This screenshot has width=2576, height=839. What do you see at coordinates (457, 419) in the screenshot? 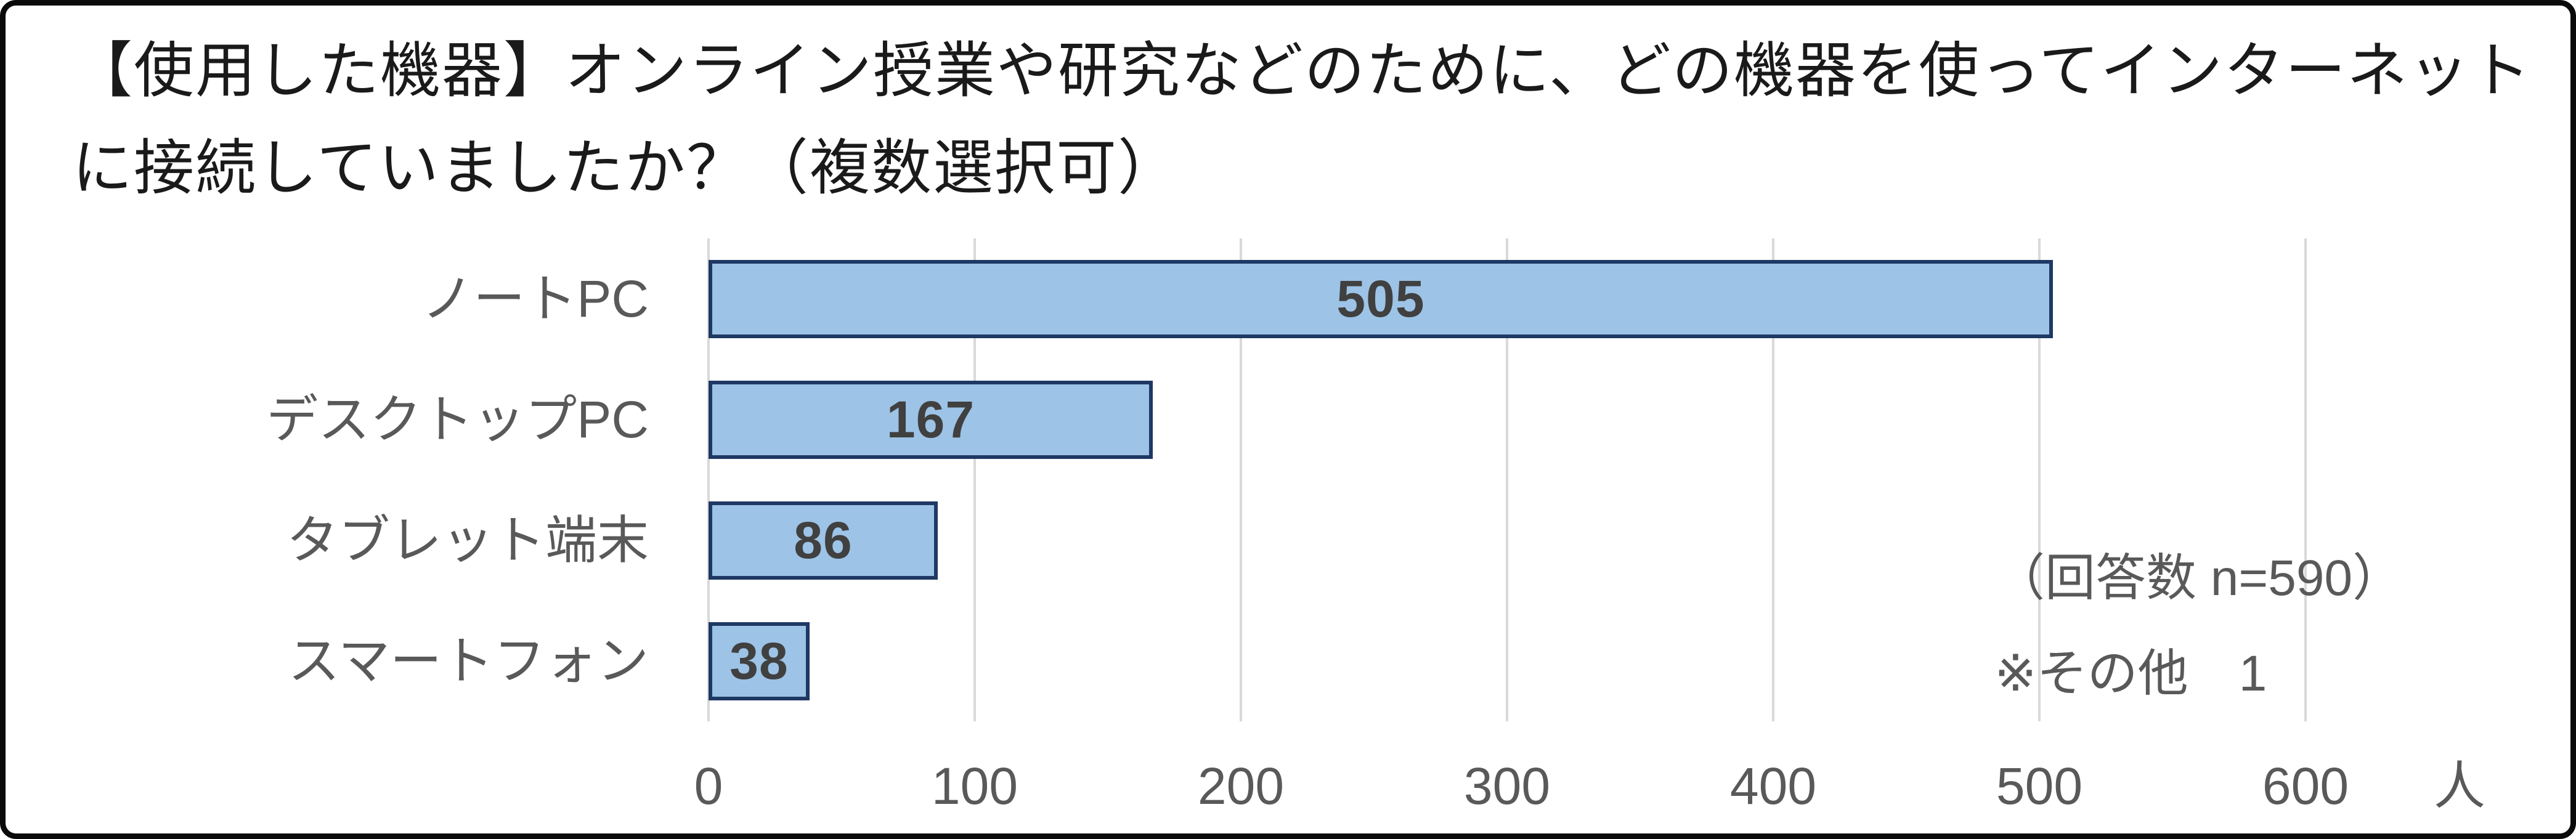
I see `category-label-2: デスクトップPC` at bounding box center [457, 419].